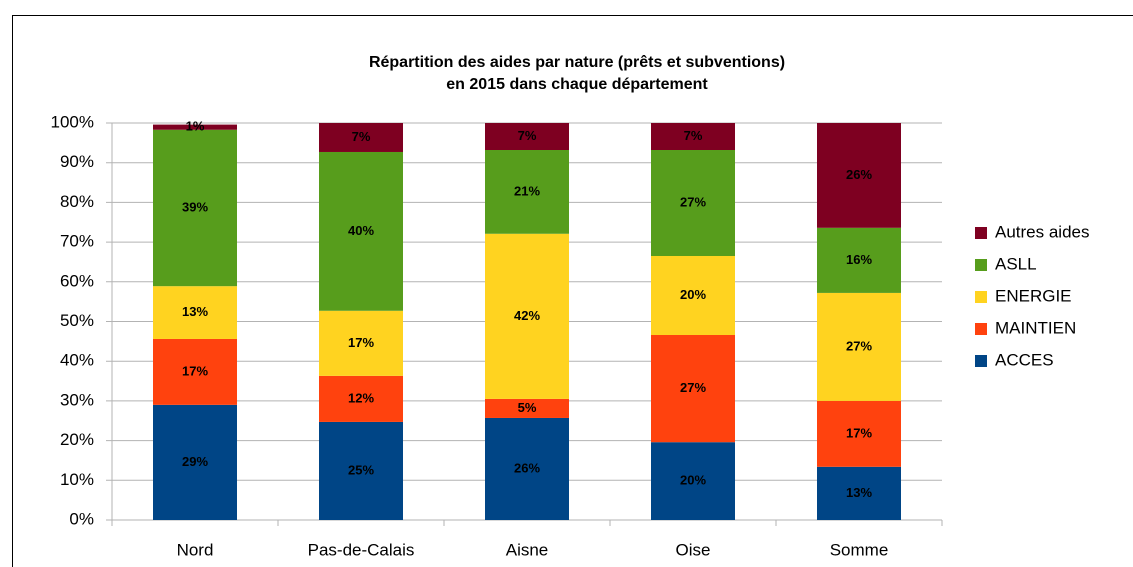 Image resolution: width=1133 pixels, height=567 pixels. Describe the element at coordinates (77, 241) in the screenshot. I see `y-tick-label: 70%` at that location.